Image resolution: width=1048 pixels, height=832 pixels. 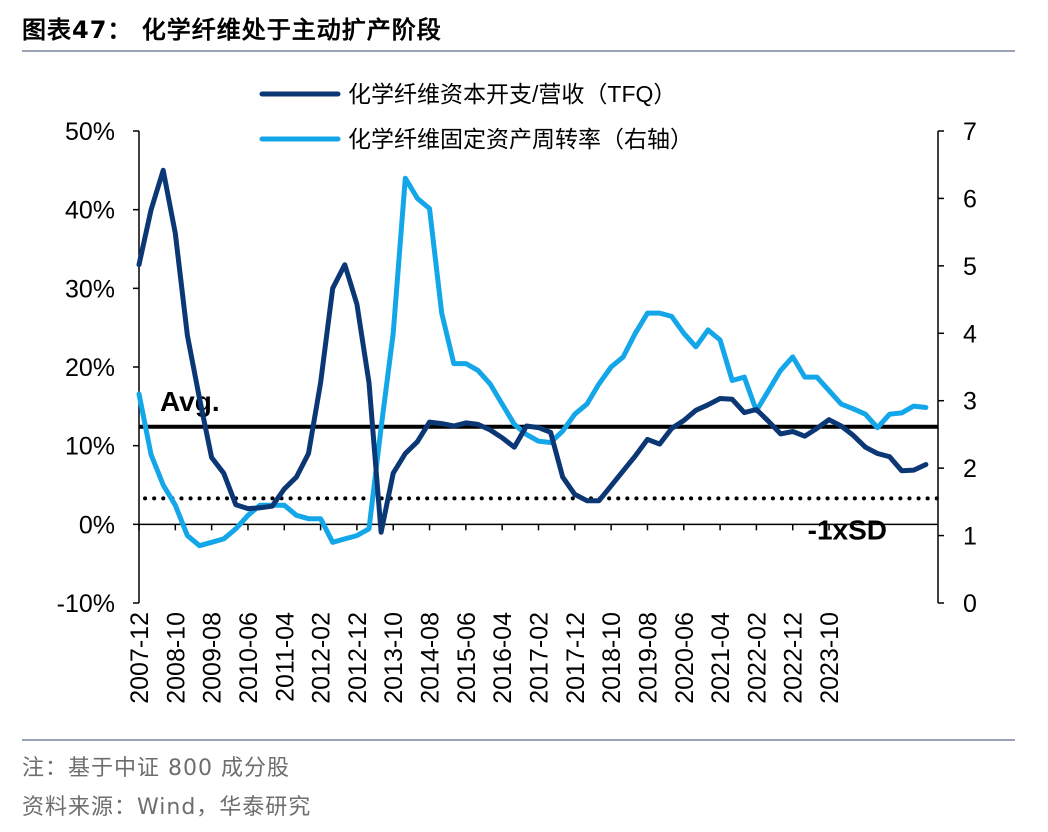 What do you see at coordinates (86, 604) in the screenshot?
I see `left-tick-label: -10%` at bounding box center [86, 604].